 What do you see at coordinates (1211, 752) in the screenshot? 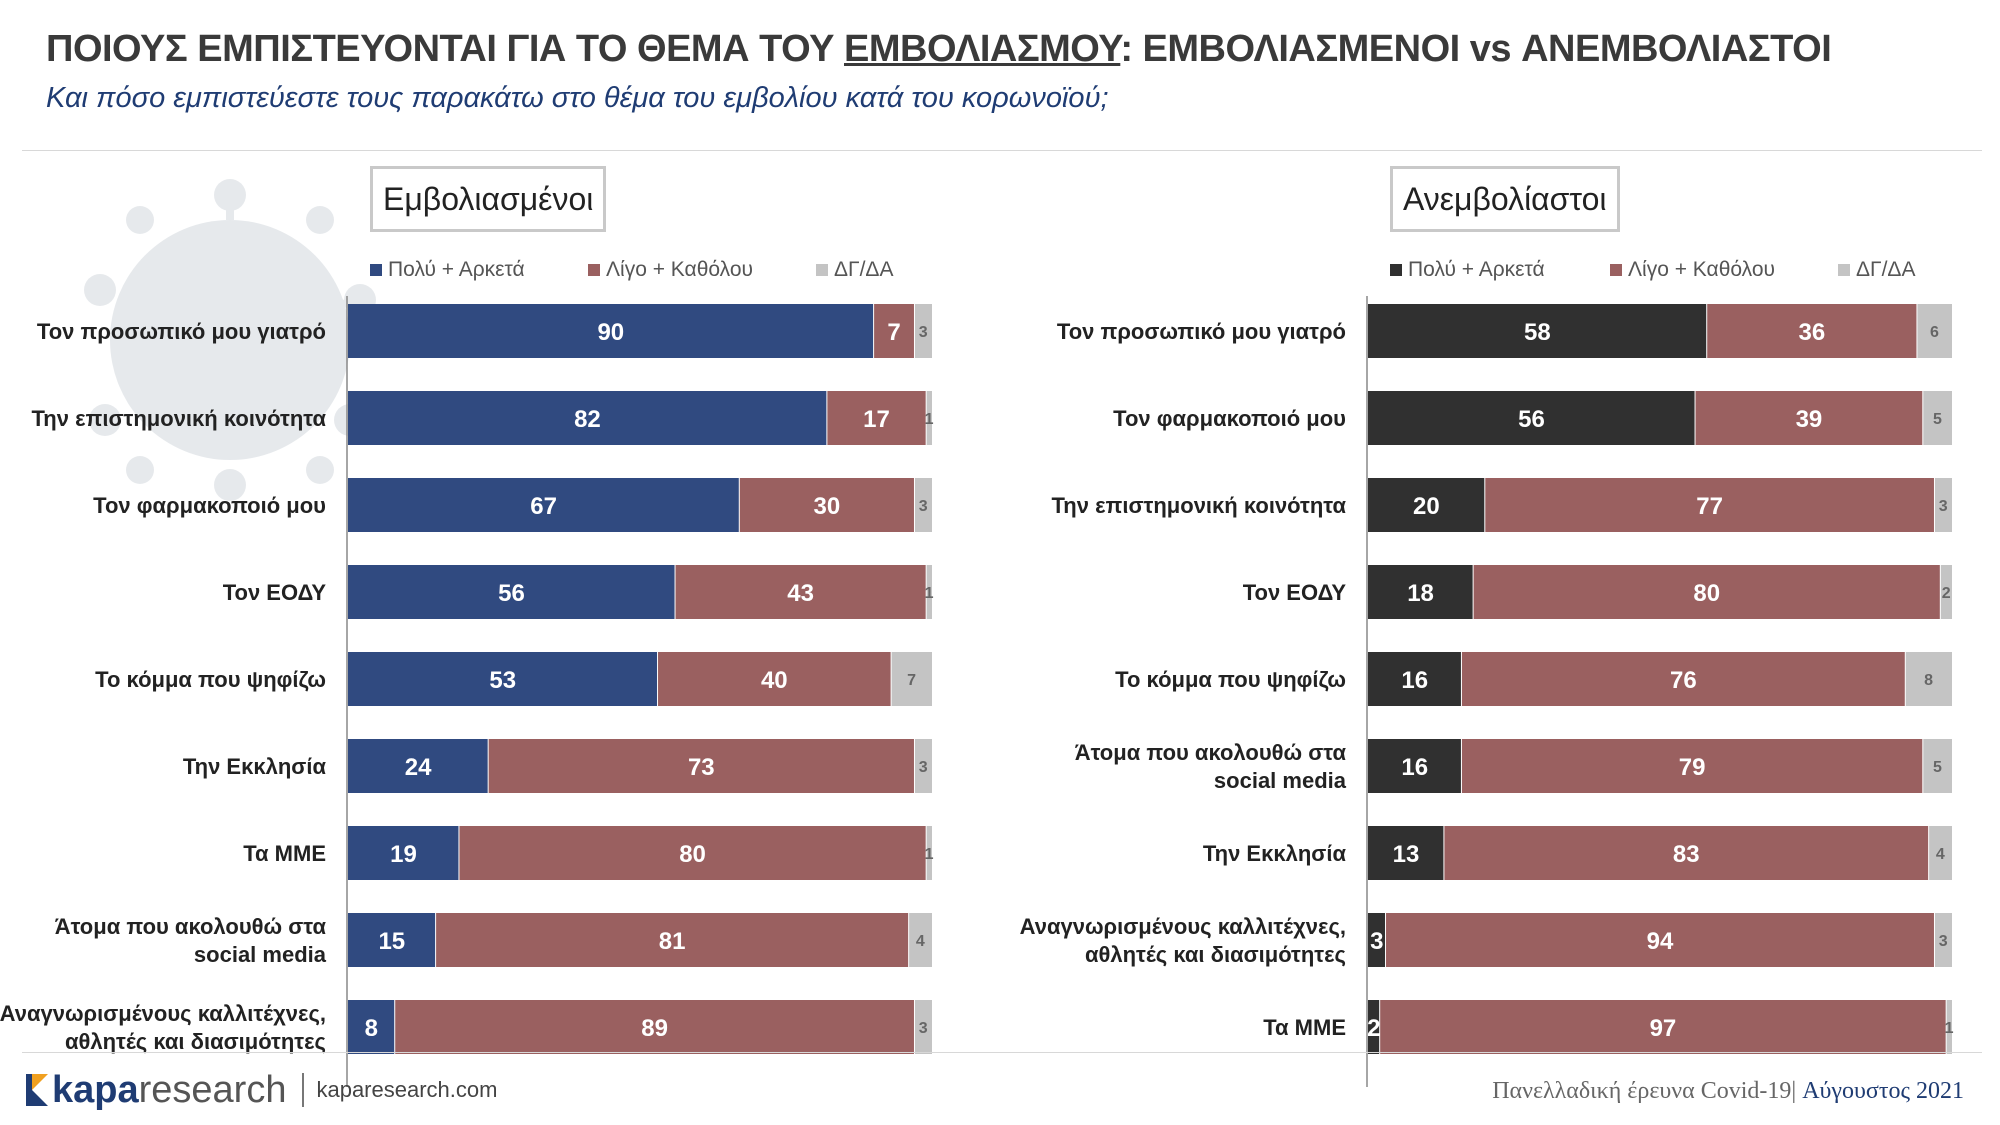
I see `category-label-line: Άτομα που ακολουθώ στα` at bounding box center [1211, 752].